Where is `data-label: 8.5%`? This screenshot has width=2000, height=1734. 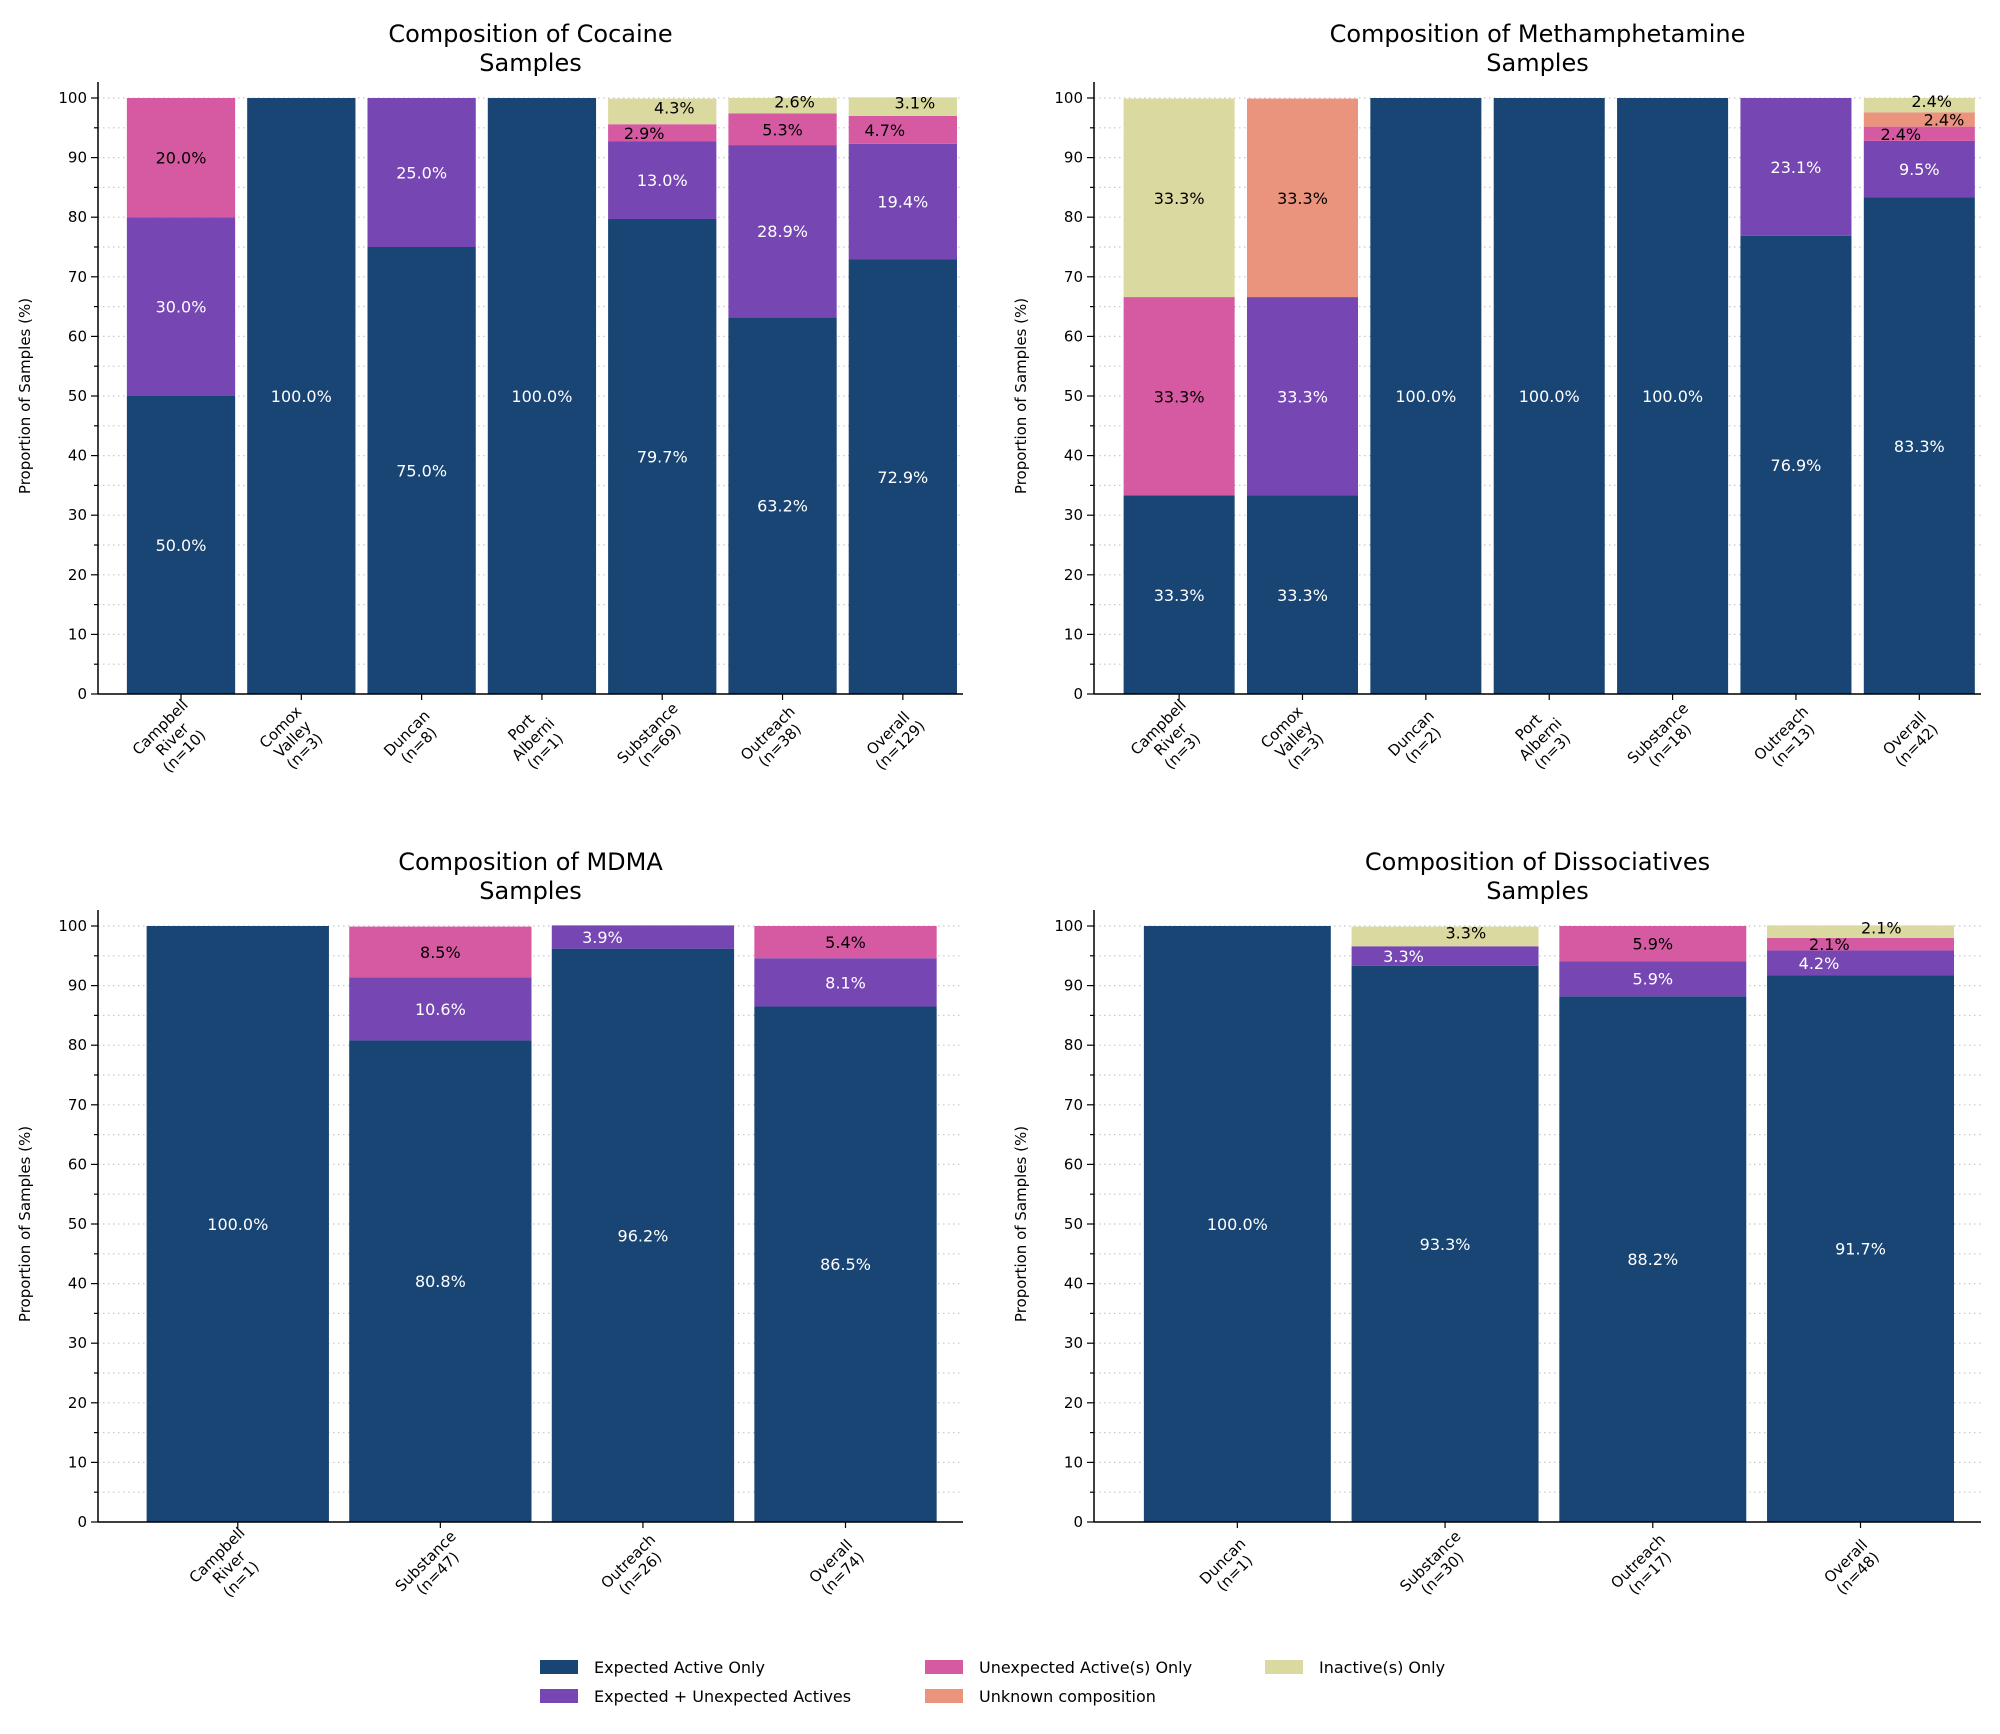 data-label: 8.5% is located at coordinates (440, 952).